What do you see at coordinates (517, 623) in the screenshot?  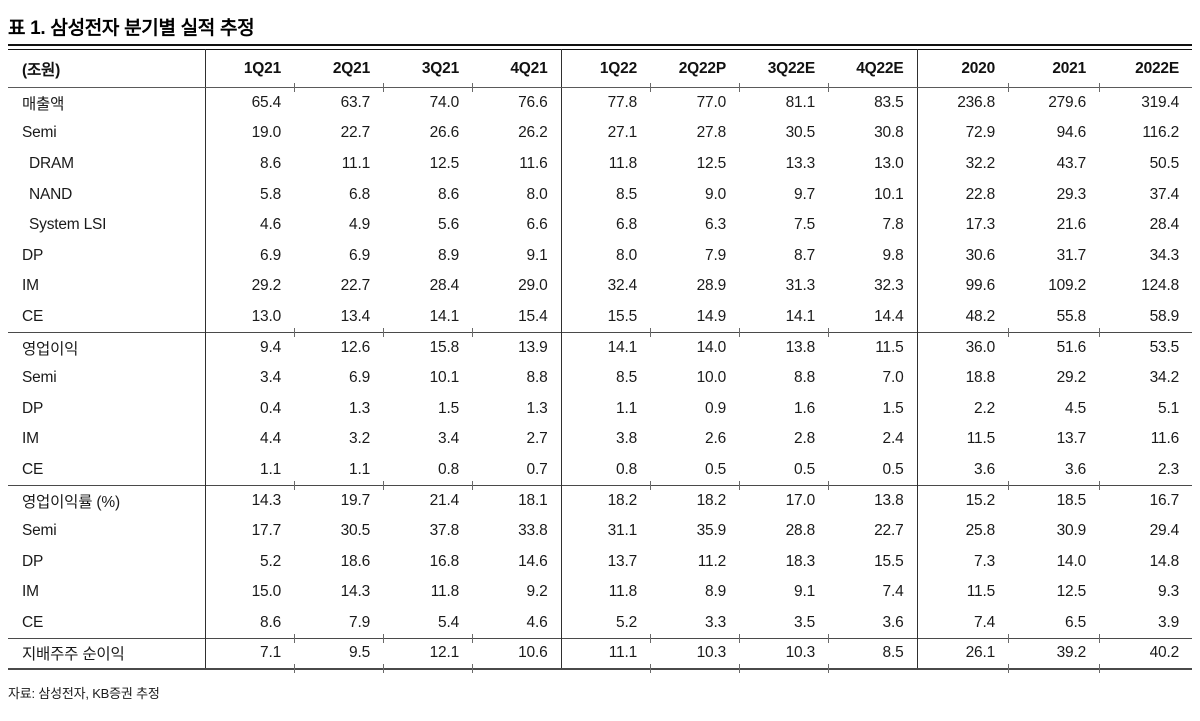 I see `table-cell: 4.6` at bounding box center [517, 623].